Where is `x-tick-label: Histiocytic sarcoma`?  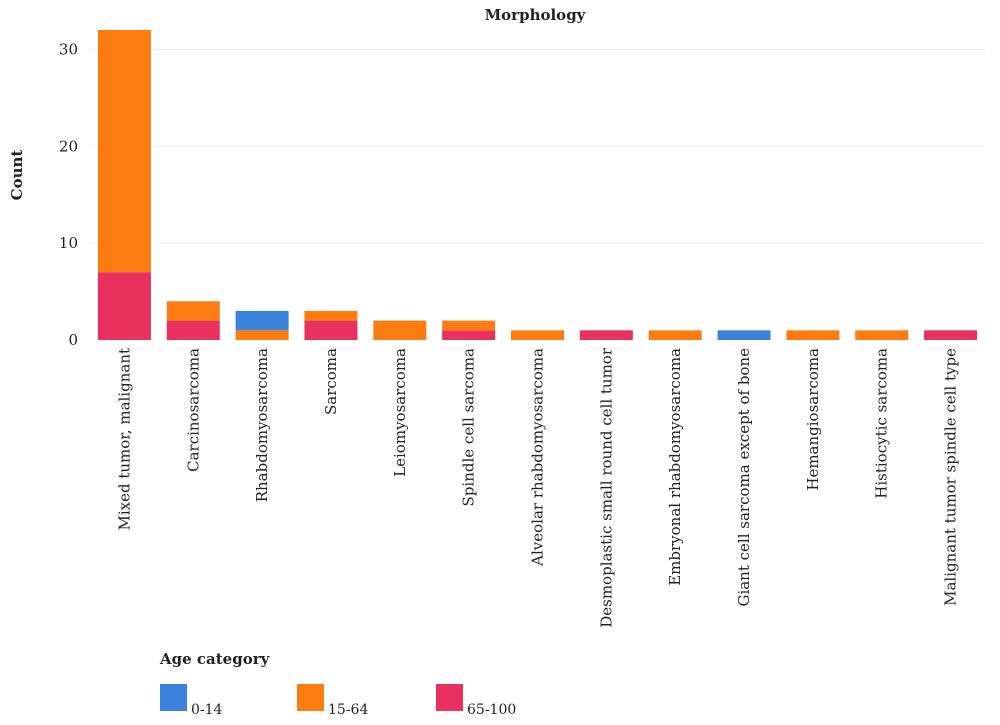
x-tick-label: Histiocytic sarcoma is located at coordinates (882, 423).